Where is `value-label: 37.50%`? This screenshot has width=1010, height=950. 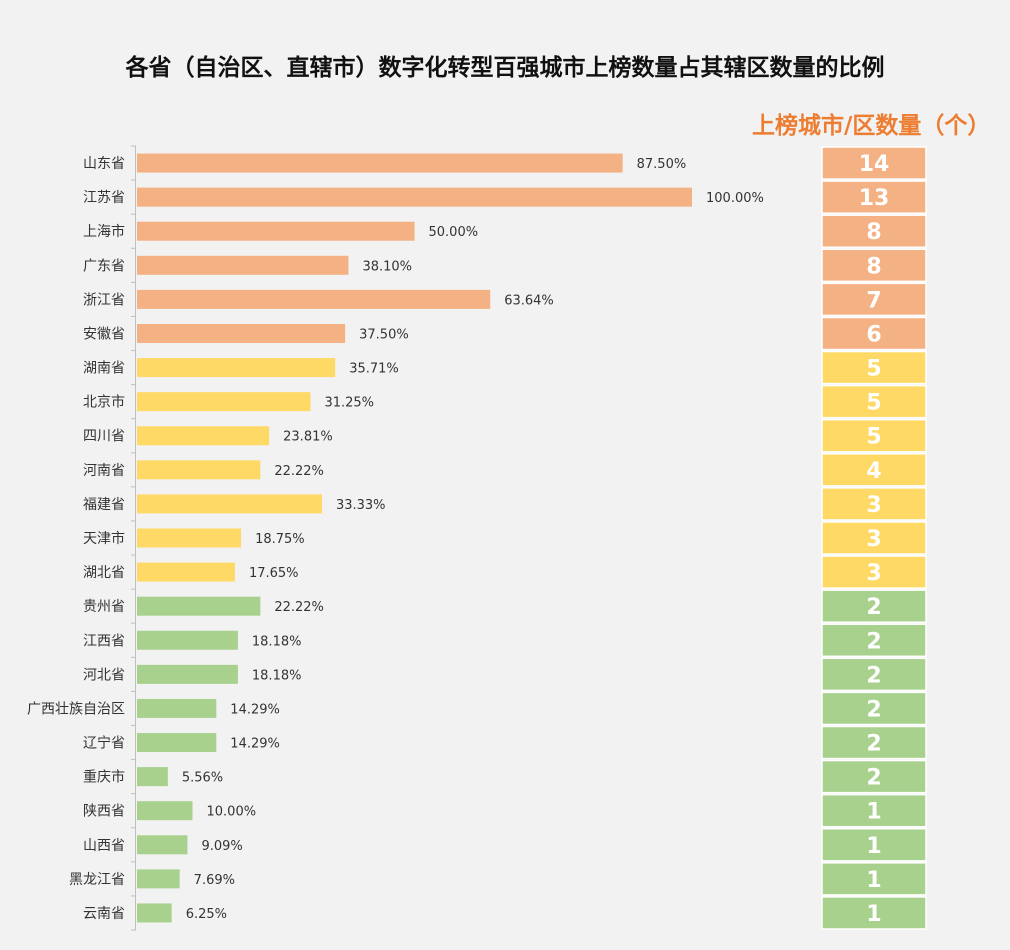
value-label: 37.50% is located at coordinates (384, 334).